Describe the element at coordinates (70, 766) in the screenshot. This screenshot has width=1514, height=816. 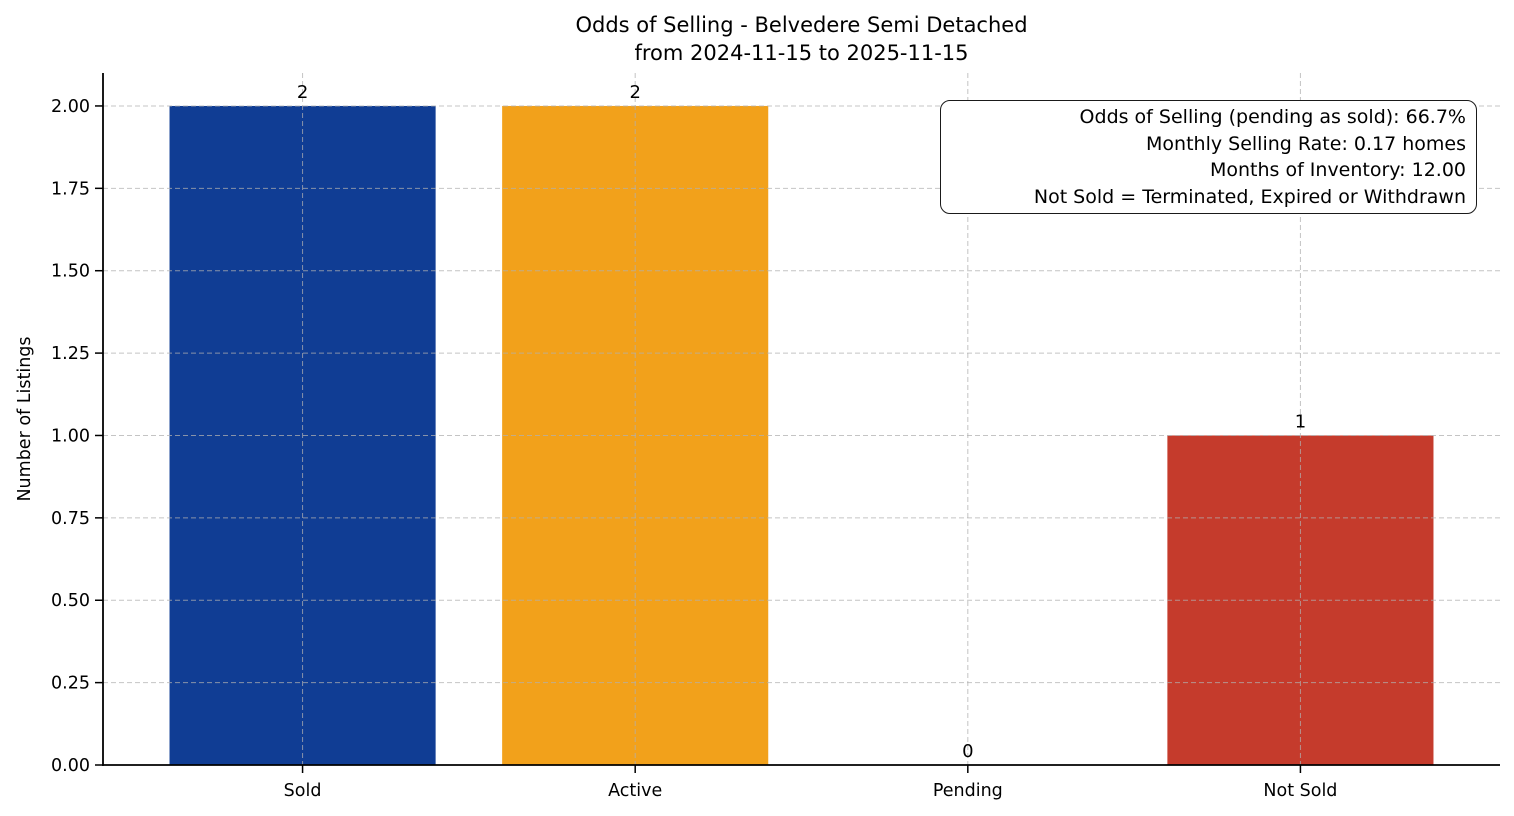
I see `y-tick-label: 0.00` at that location.